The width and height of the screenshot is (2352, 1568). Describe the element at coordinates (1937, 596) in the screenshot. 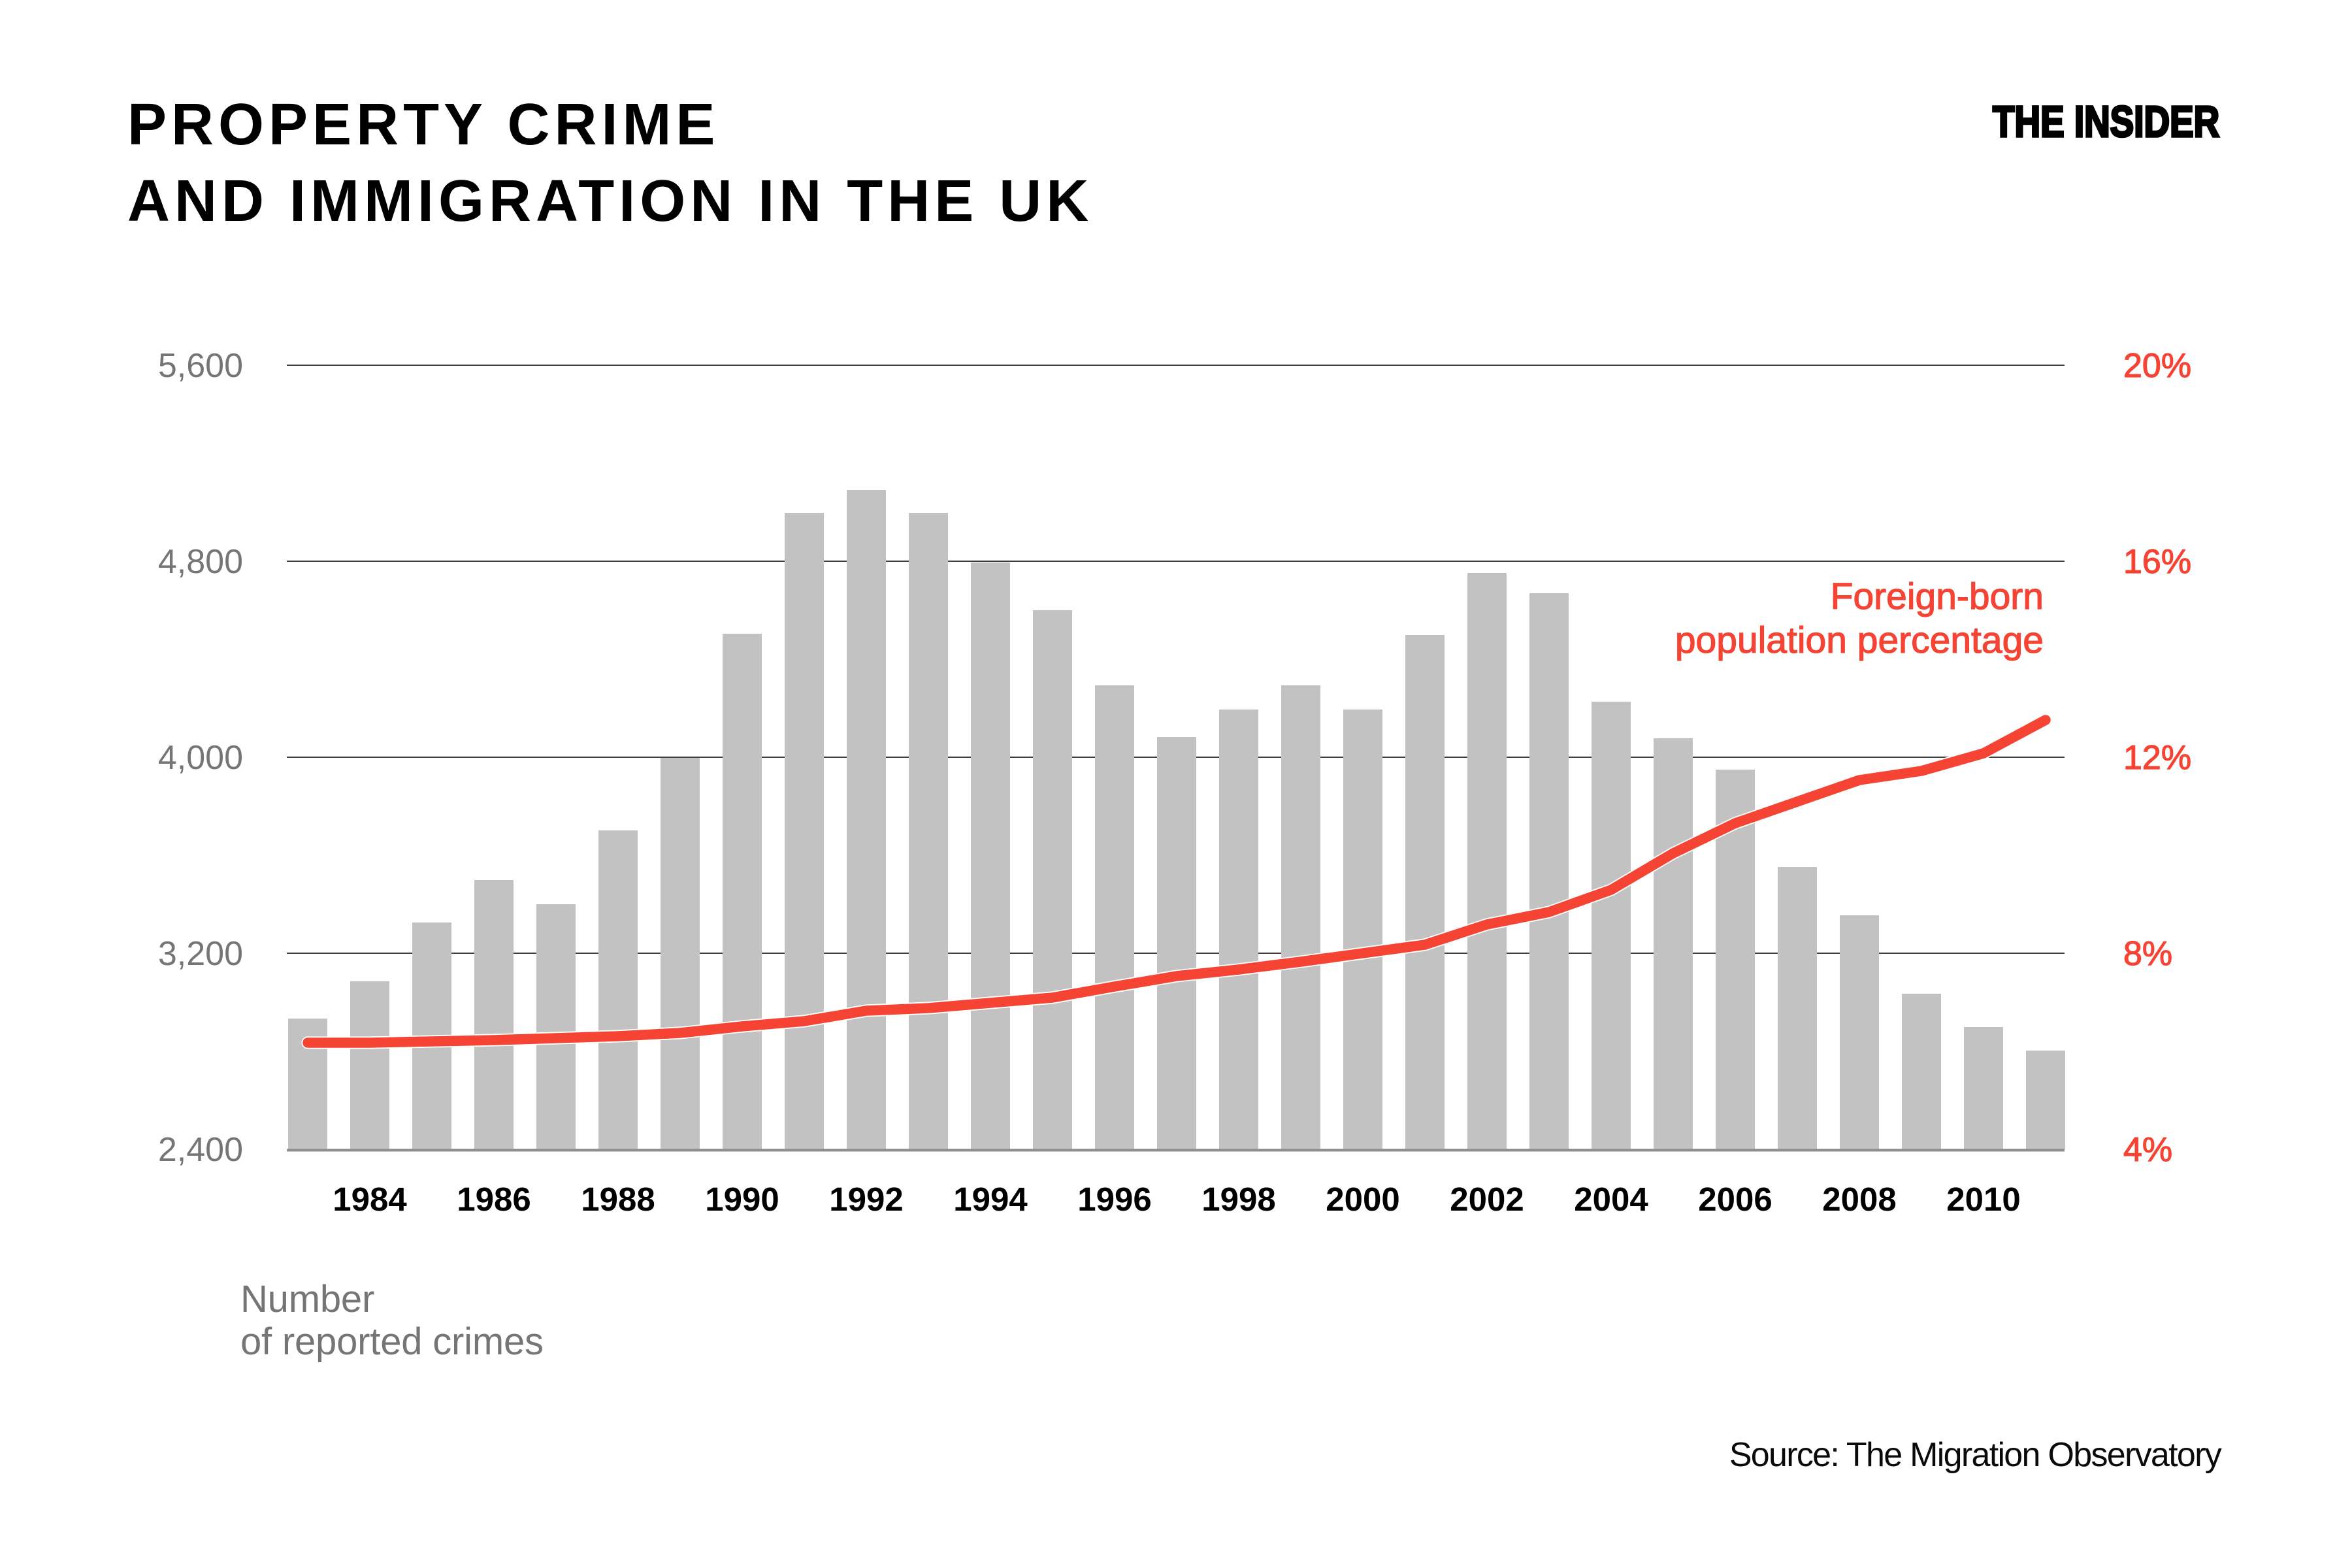

I see `svg-text: Foreign-born` at that location.